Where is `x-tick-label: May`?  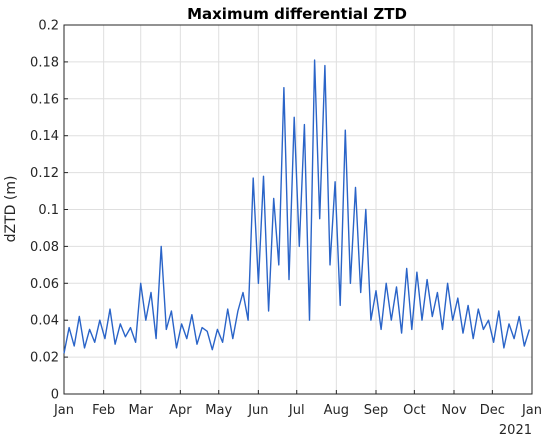 x-tick-label: May is located at coordinates (218, 410).